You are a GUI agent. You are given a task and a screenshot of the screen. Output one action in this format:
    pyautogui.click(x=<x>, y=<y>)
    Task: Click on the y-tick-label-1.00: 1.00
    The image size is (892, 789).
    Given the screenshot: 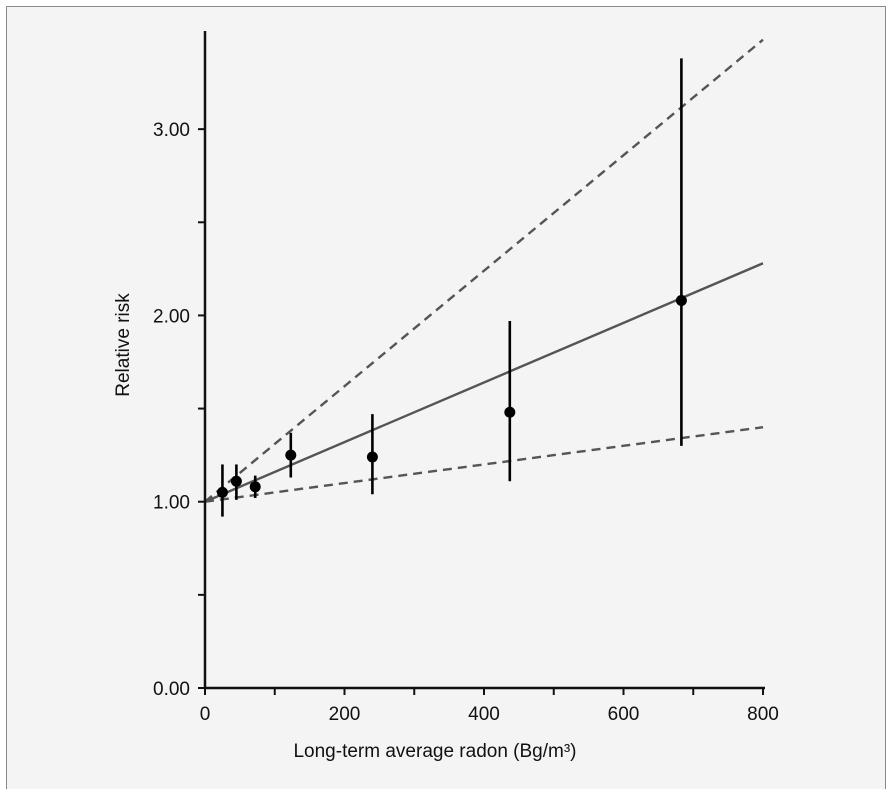 What is the action you would take?
    pyautogui.click(x=171, y=503)
    